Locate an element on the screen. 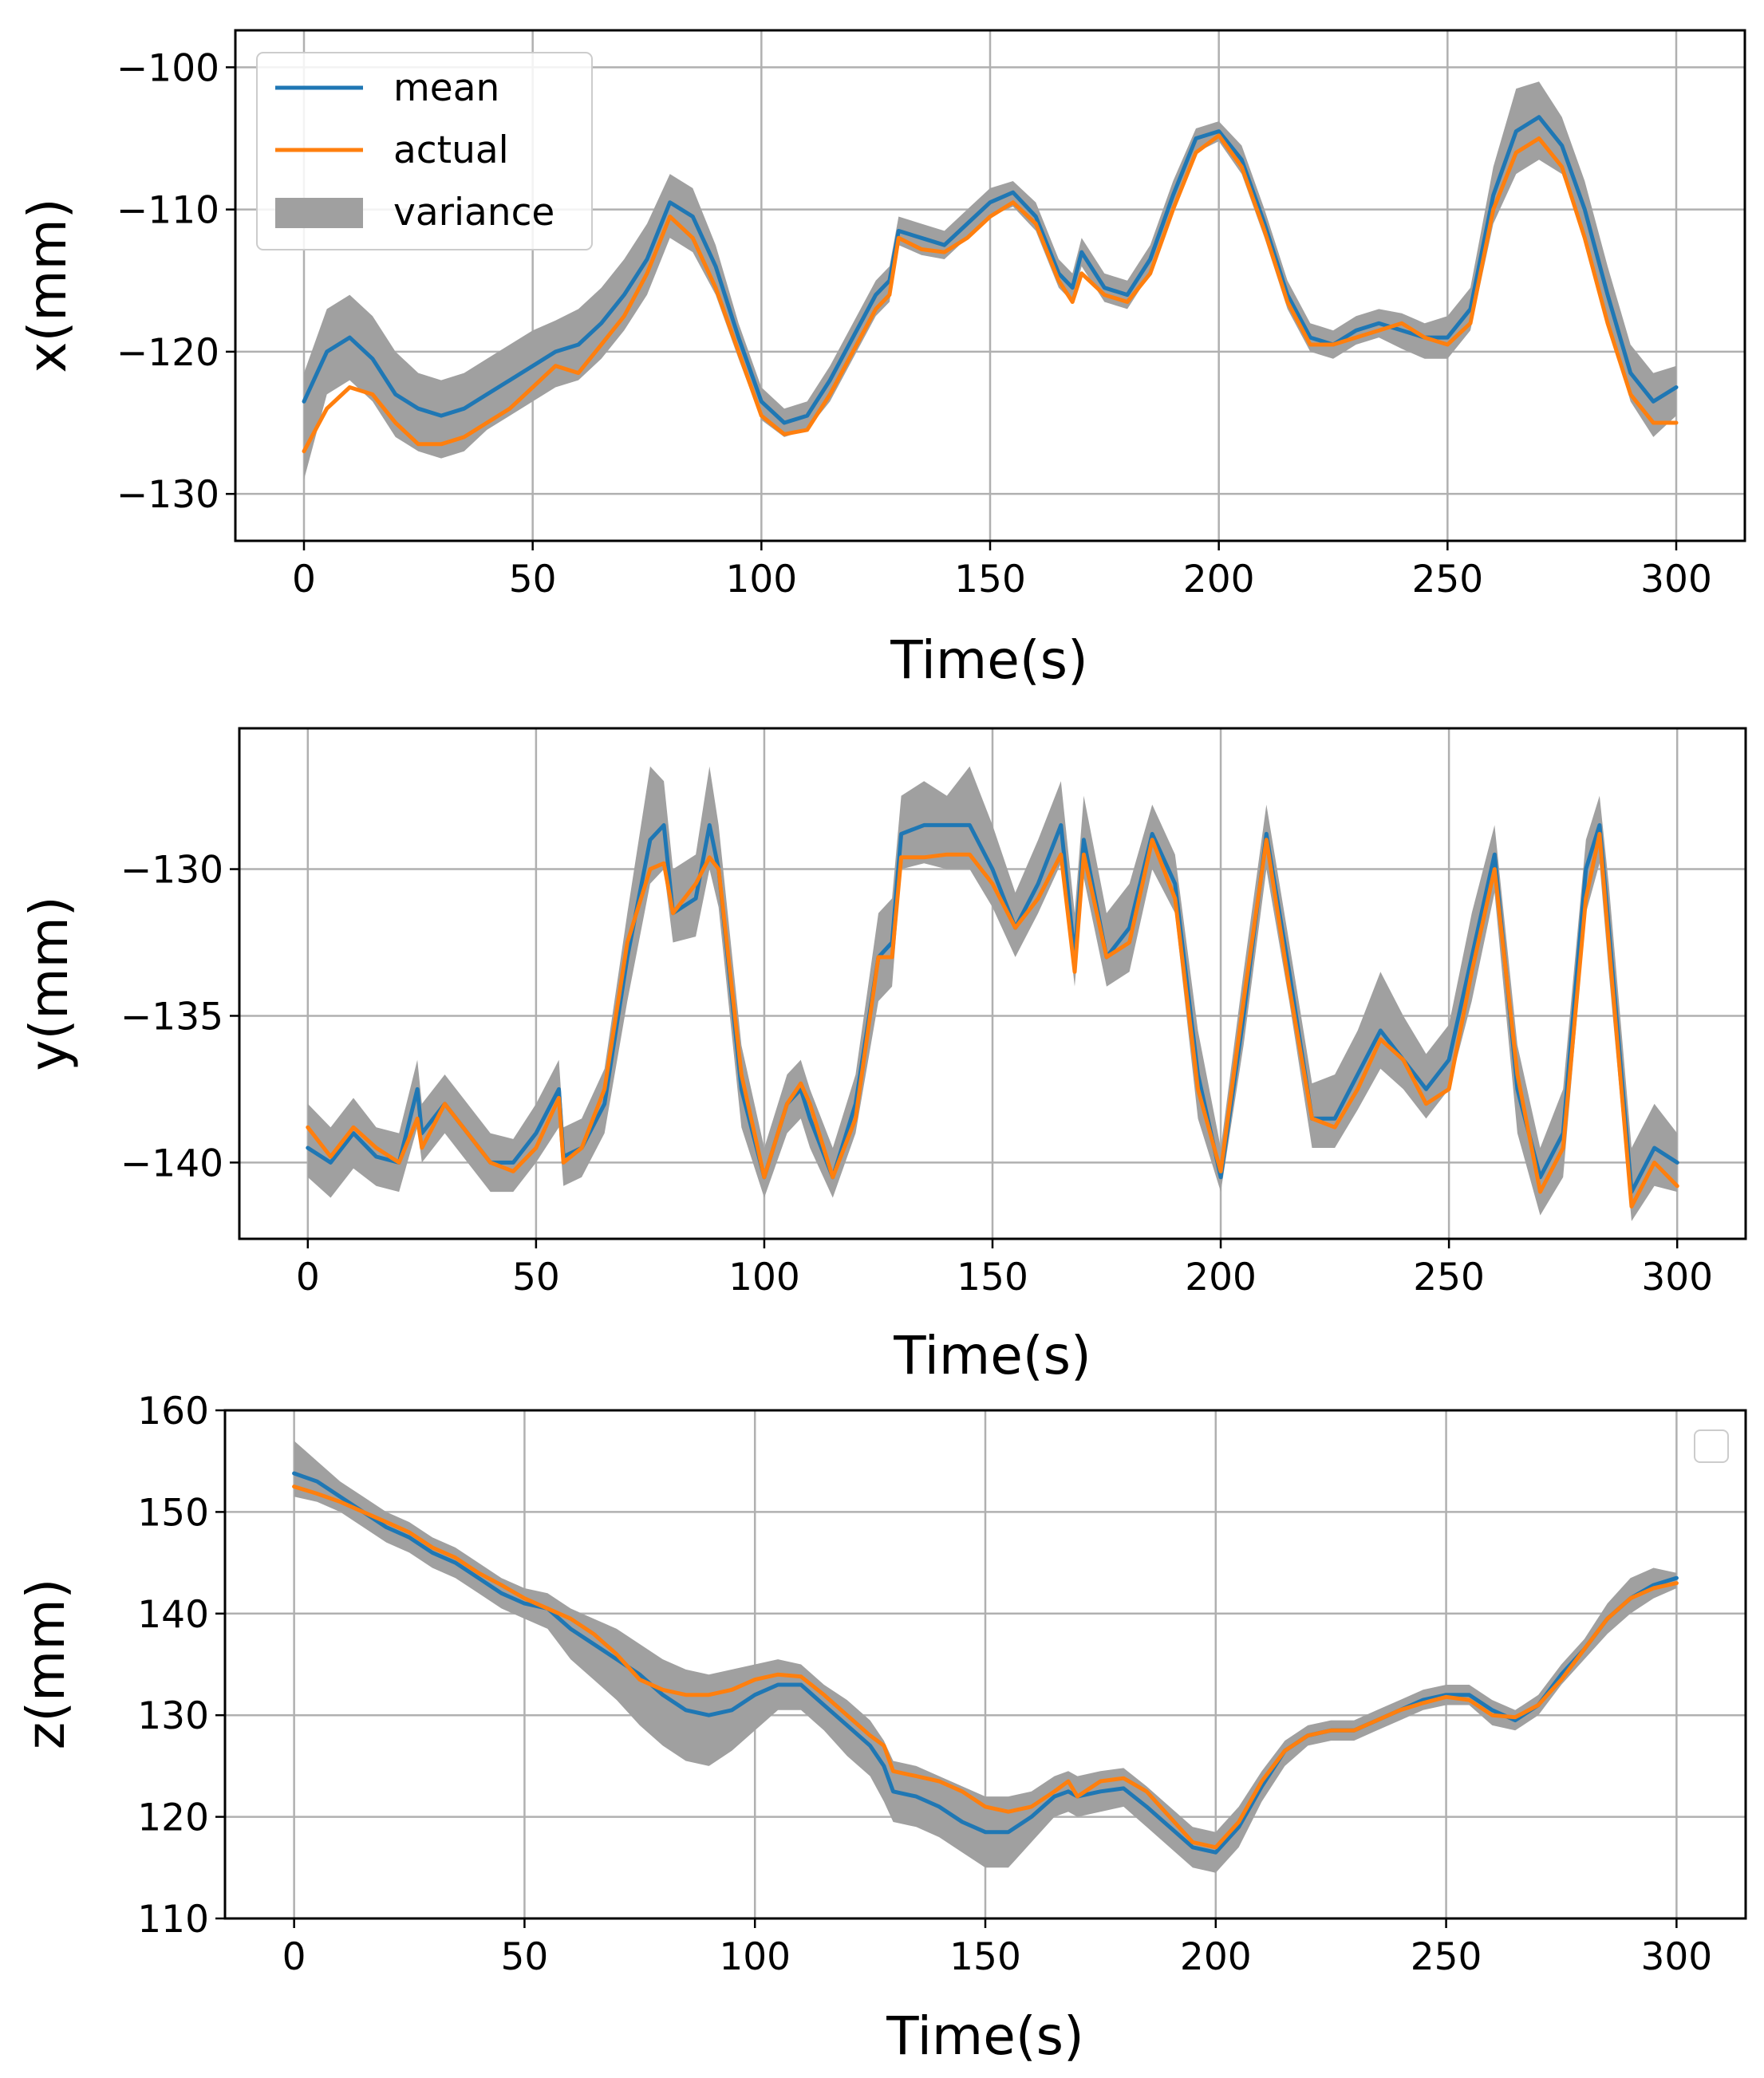 The width and height of the screenshot is (1764, 2078). y-tick-label: 140 is located at coordinates (173, 1615).